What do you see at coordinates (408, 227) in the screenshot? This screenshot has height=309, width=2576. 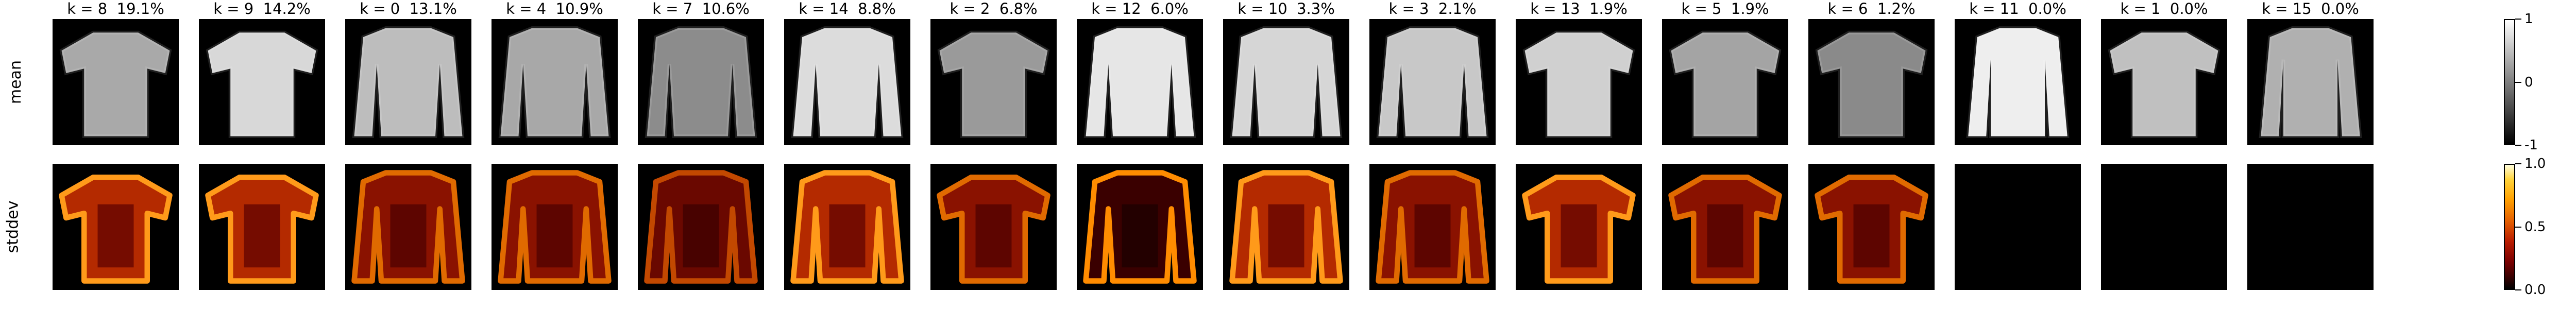 I see `stddev-image-k0` at bounding box center [408, 227].